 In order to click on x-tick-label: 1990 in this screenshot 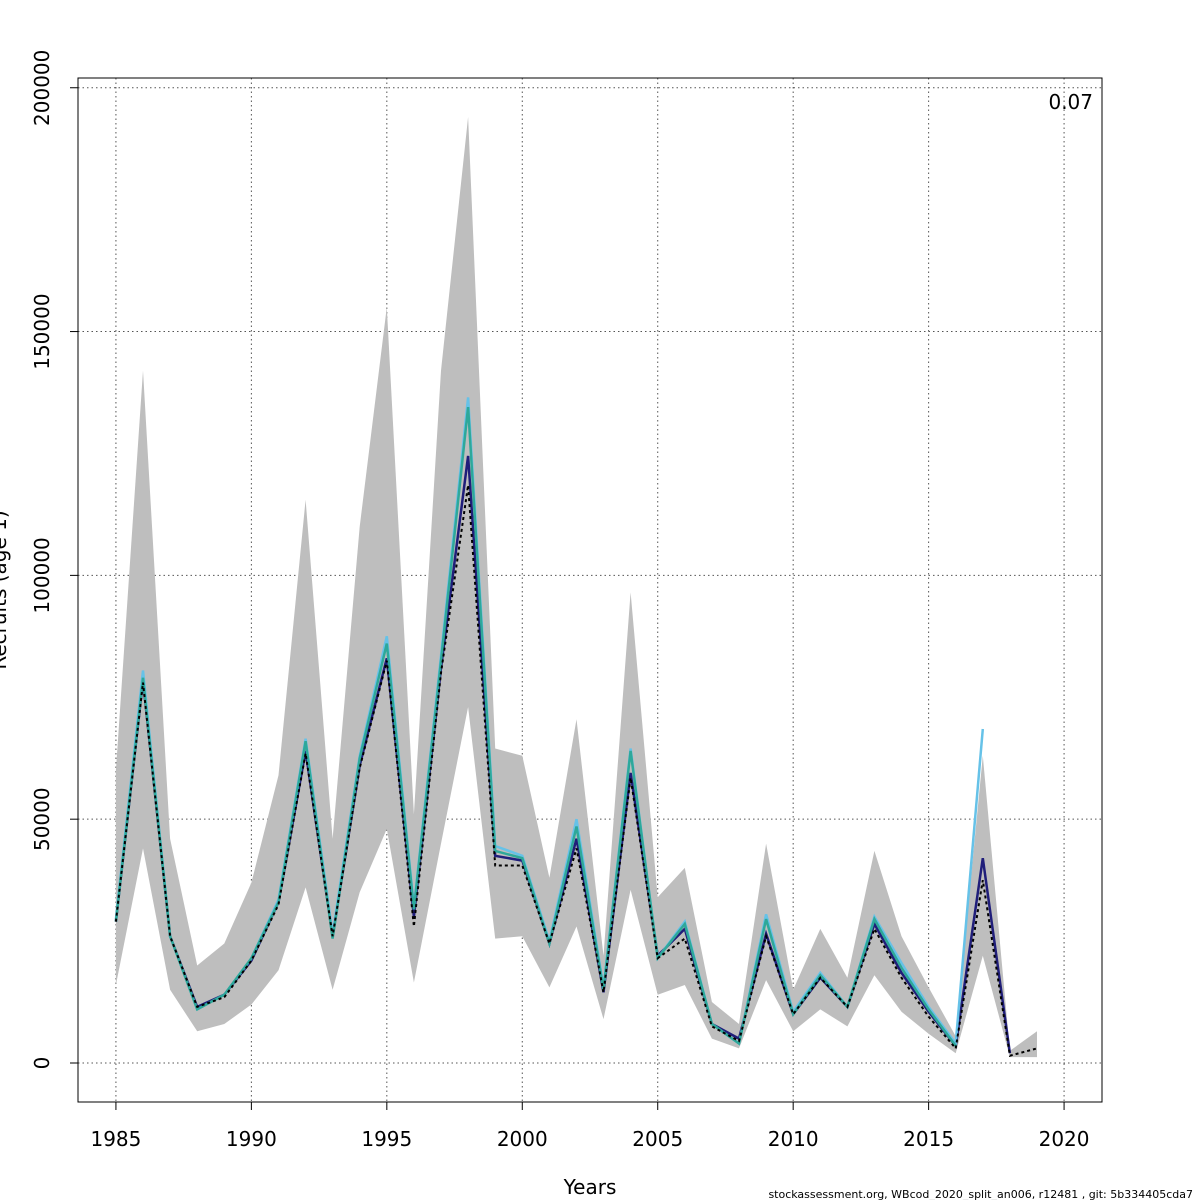, I will do `click(251, 1139)`.